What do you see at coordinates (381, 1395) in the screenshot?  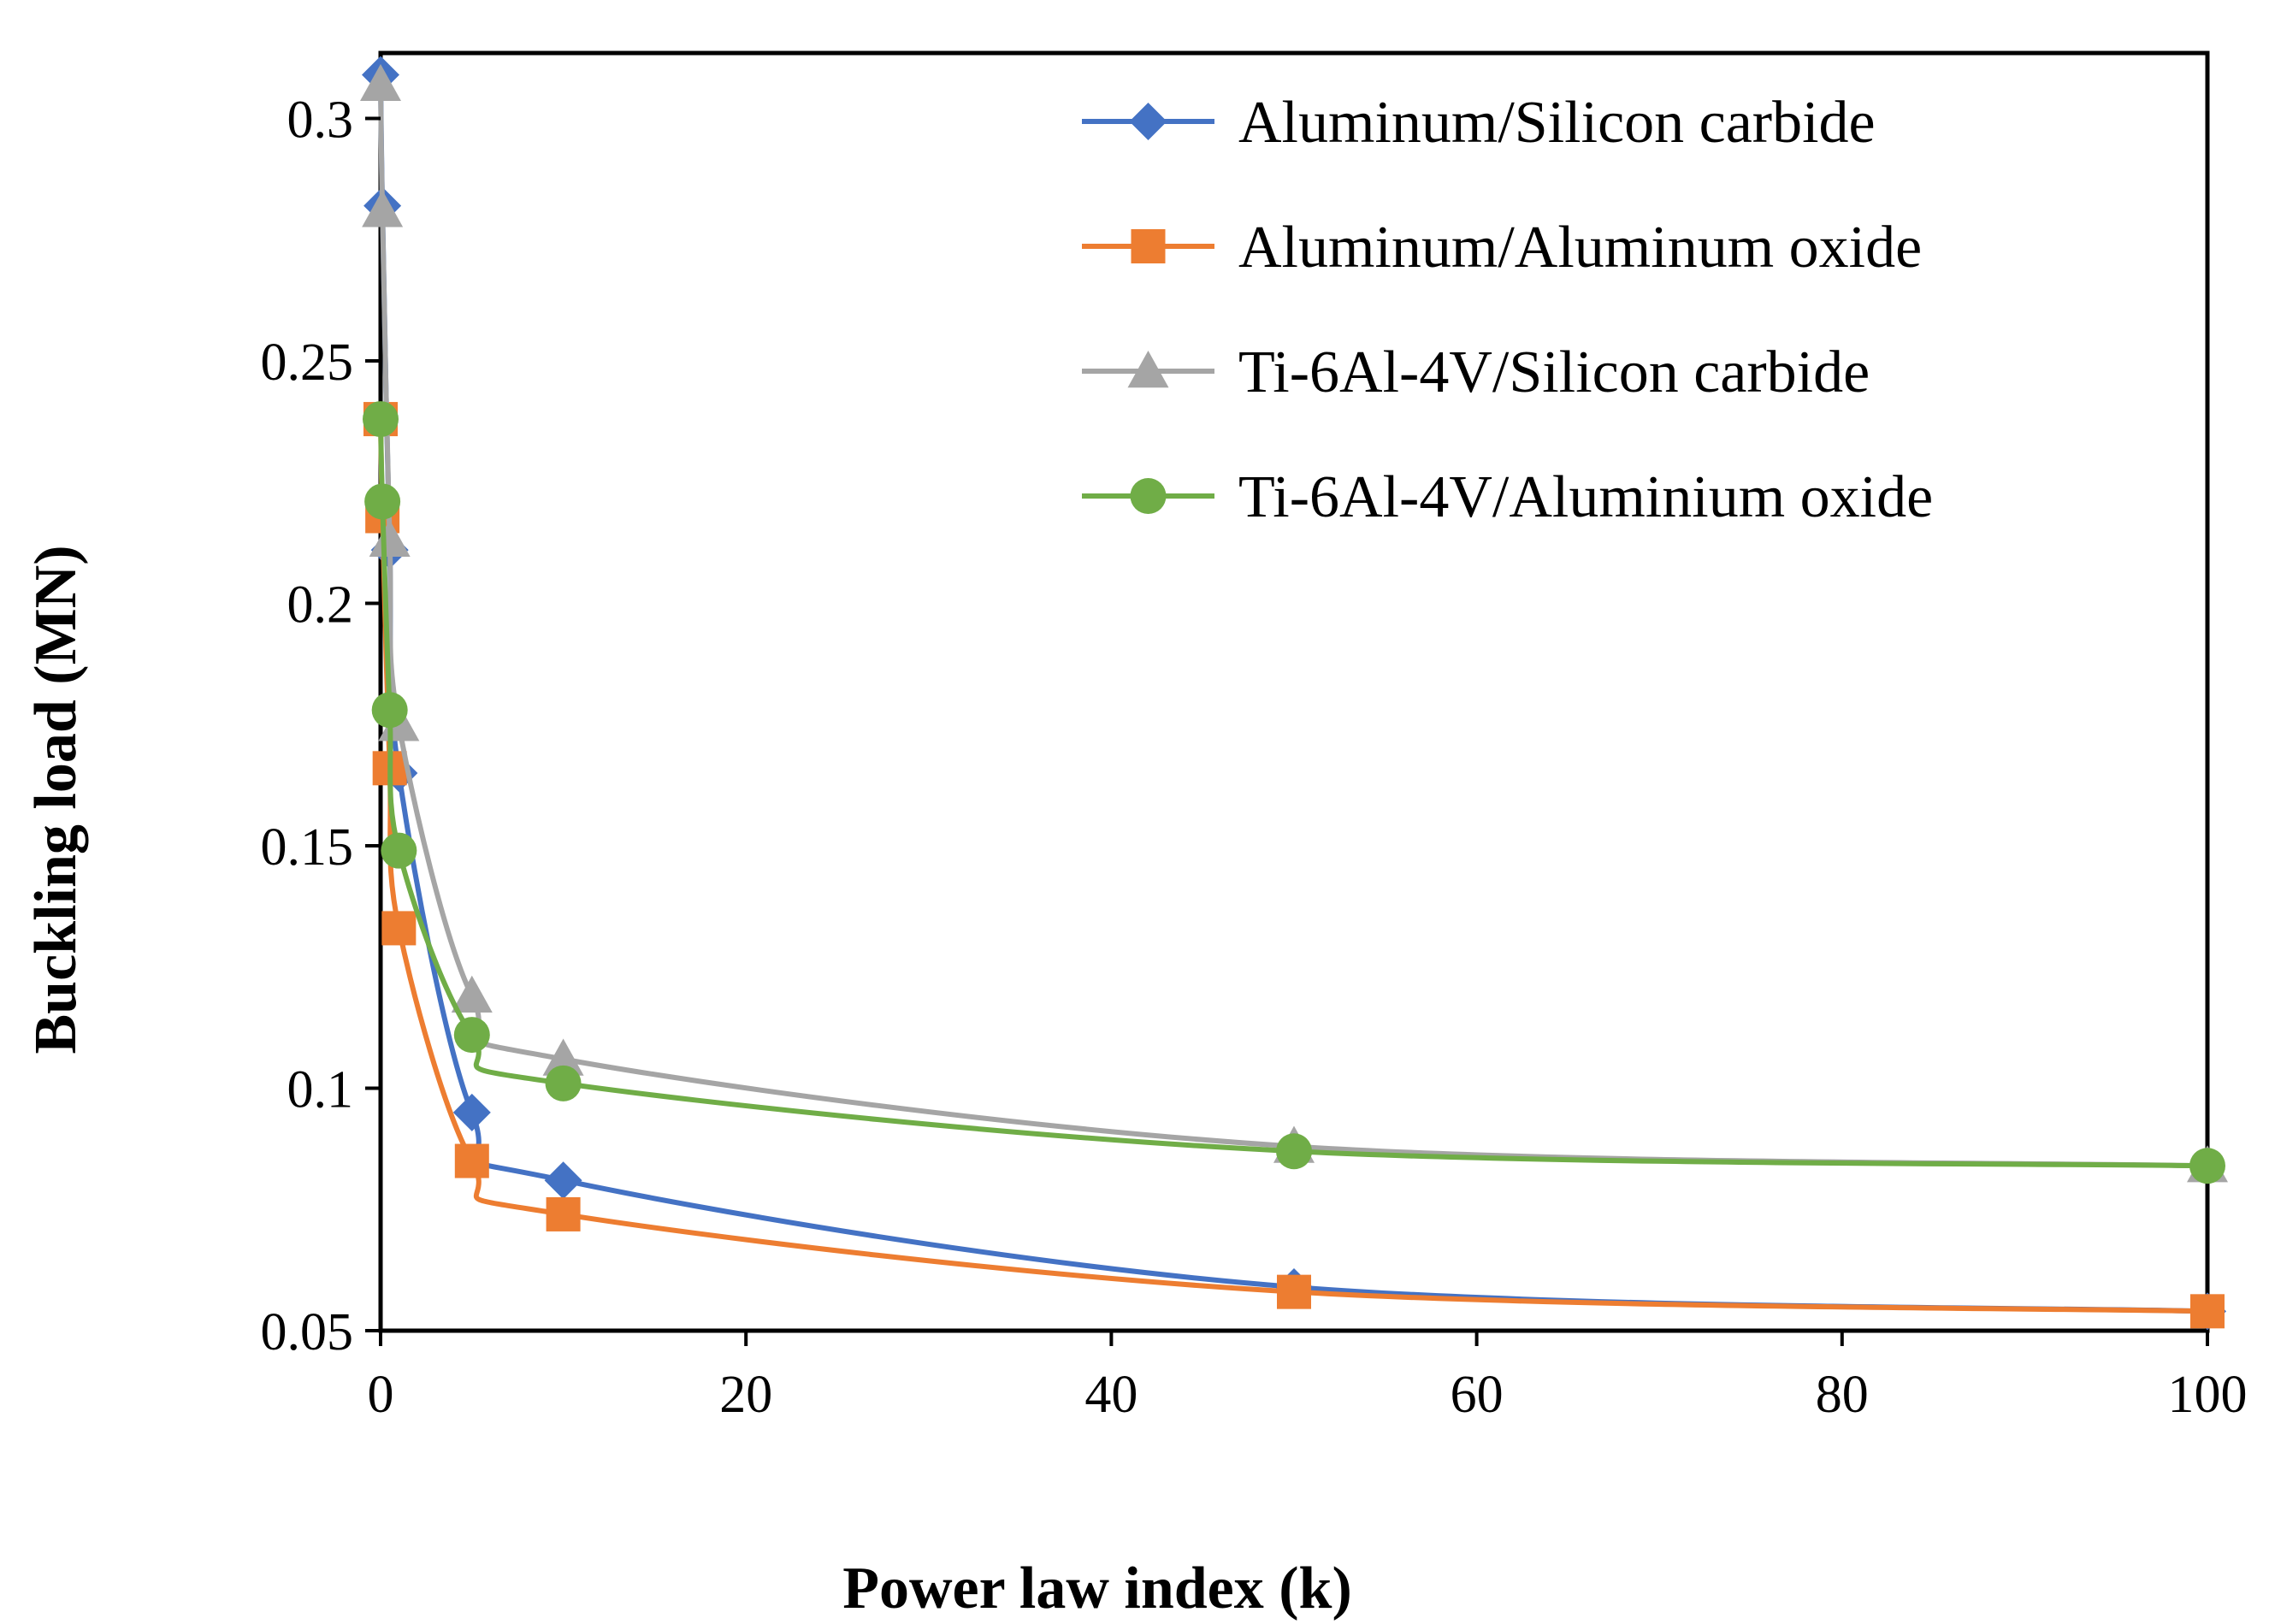 I see `x-tick-label: 0` at bounding box center [381, 1395].